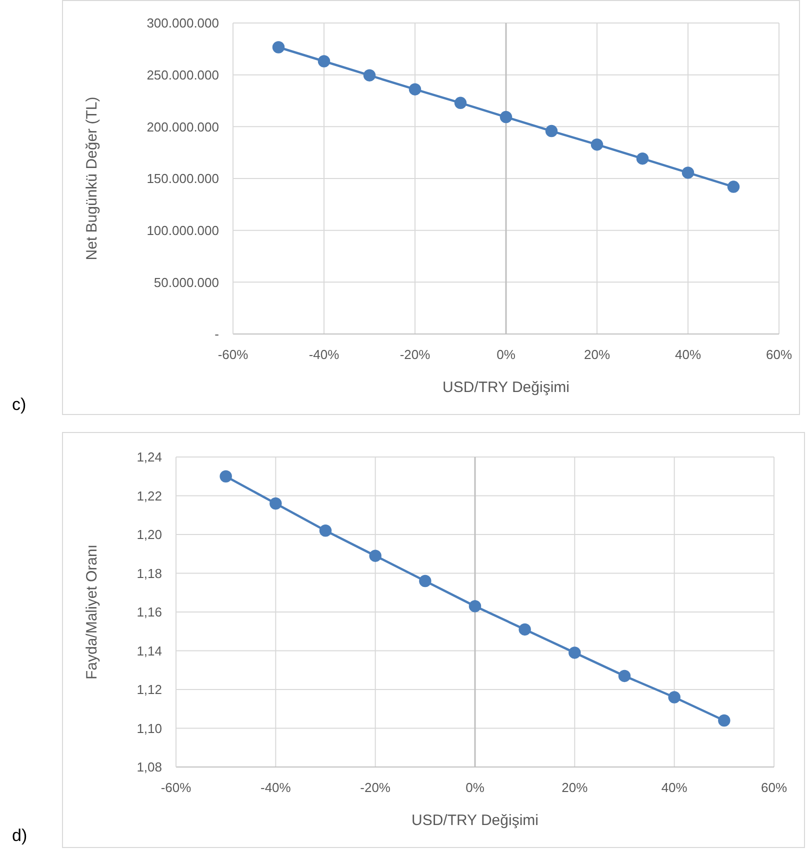 The height and width of the screenshot is (856, 807). I want to click on y-axis-title: Net Bugünkü Değer (TL), so click(91, 178).